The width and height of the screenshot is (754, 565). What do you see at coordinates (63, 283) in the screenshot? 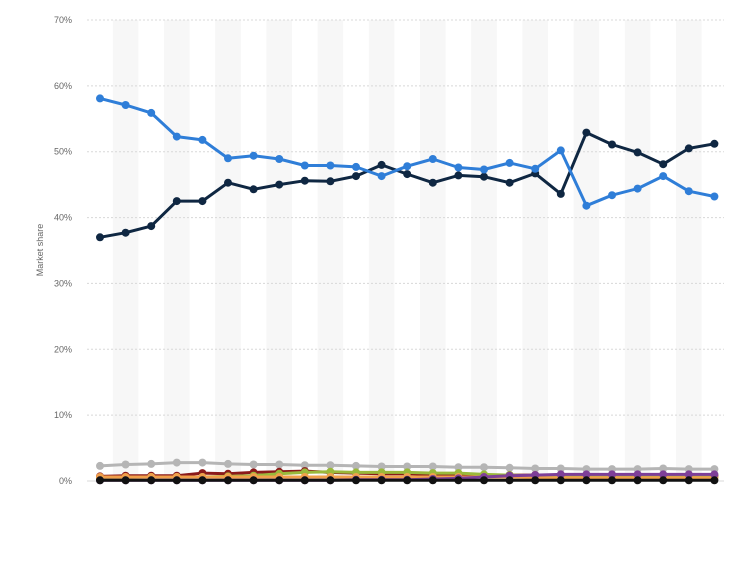
I see `y-tick-label: 30%` at bounding box center [63, 283].